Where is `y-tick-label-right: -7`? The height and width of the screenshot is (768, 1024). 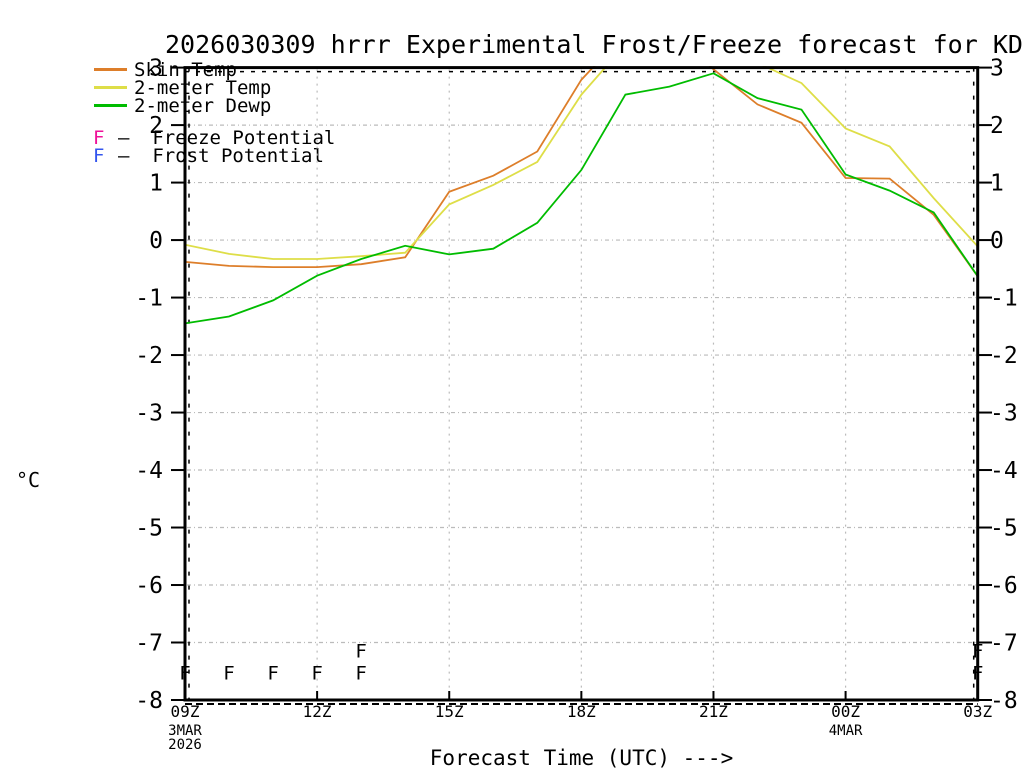 y-tick-label-right: -7 is located at coordinates (1004, 644).